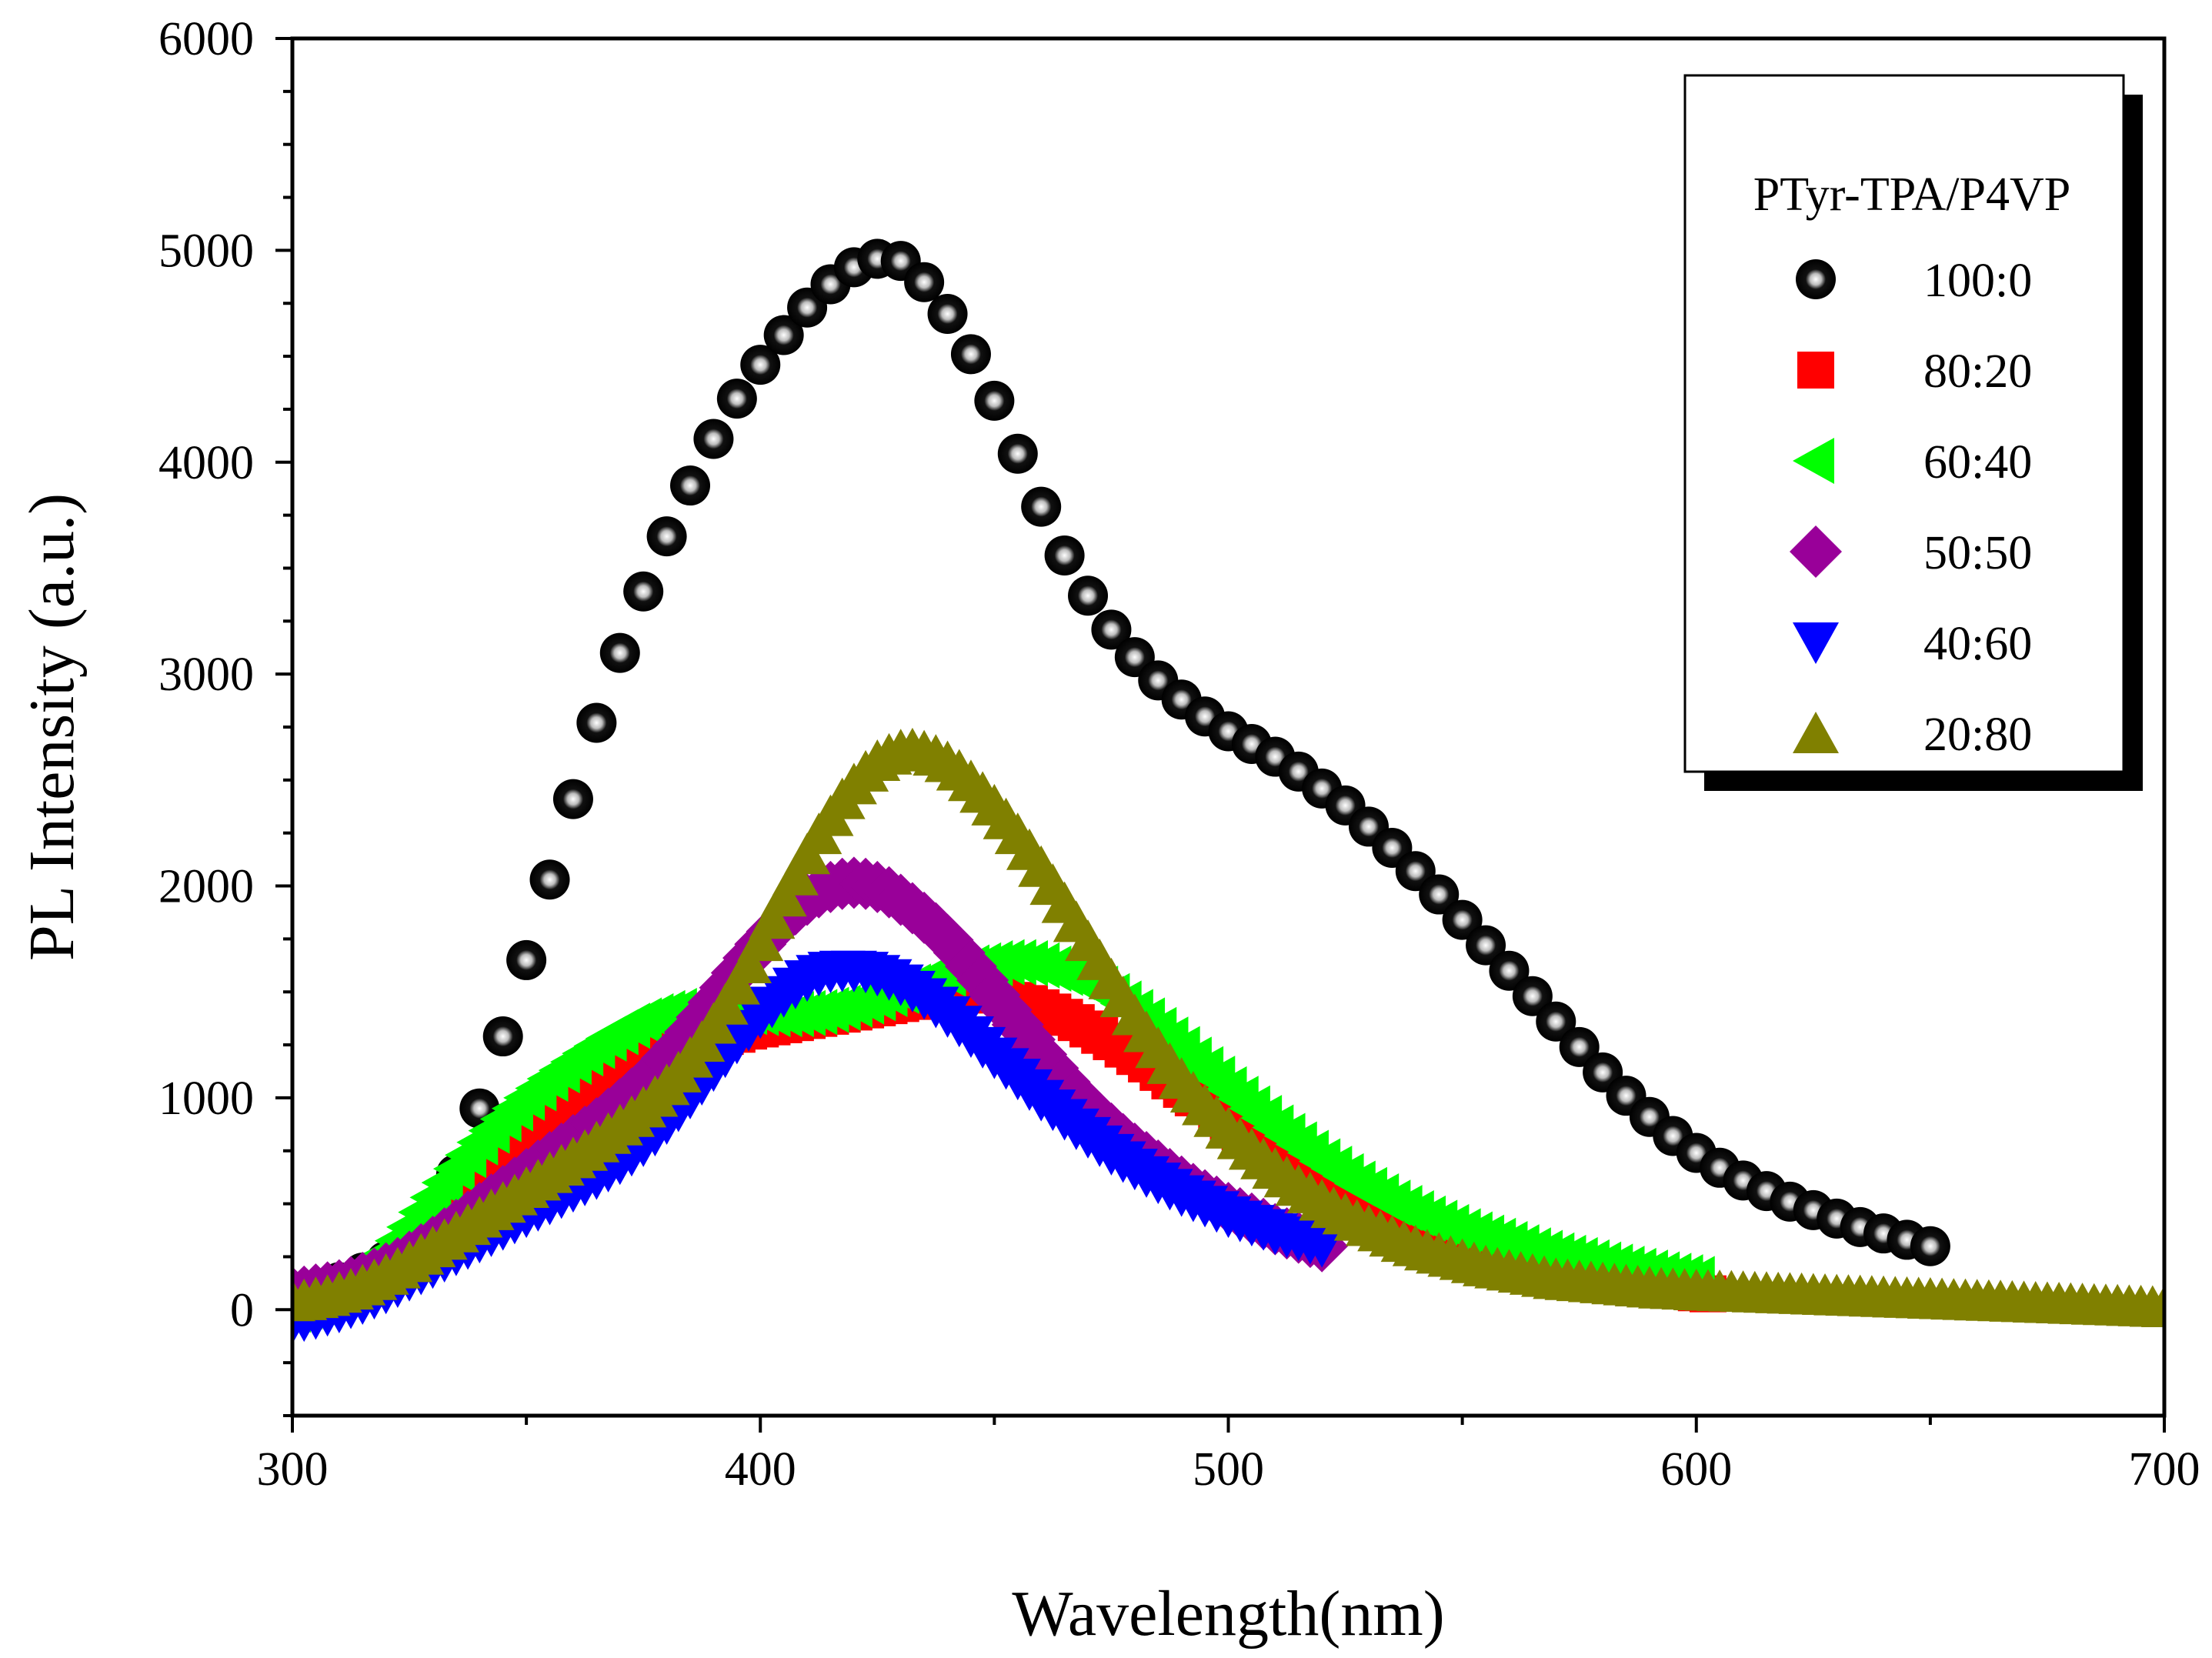  What do you see at coordinates (1977, 735) in the screenshot?
I see `legend-label: 20:80` at bounding box center [1977, 735].